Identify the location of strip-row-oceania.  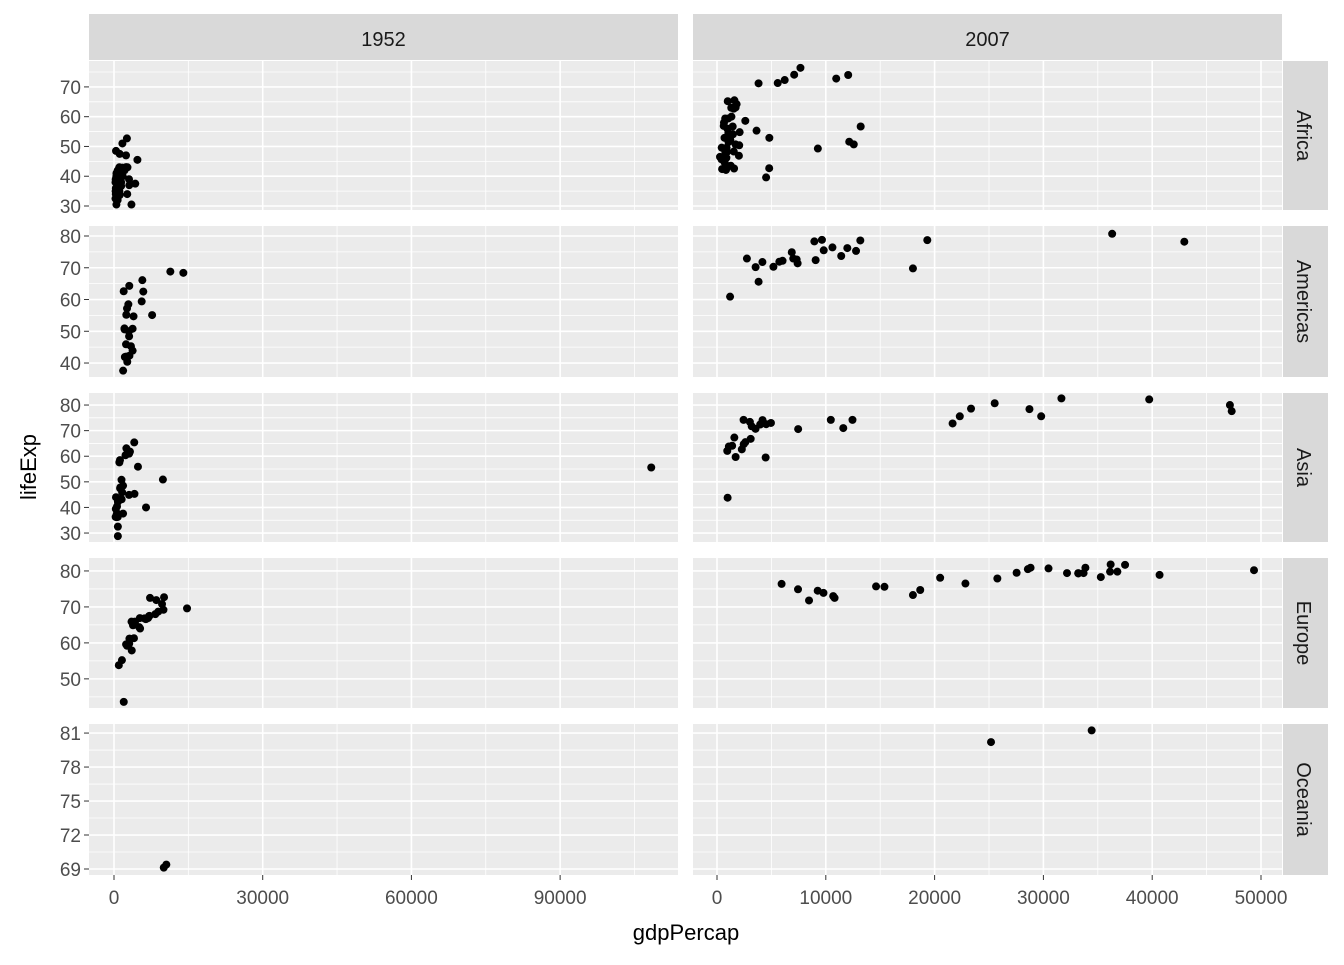
(1305, 799).